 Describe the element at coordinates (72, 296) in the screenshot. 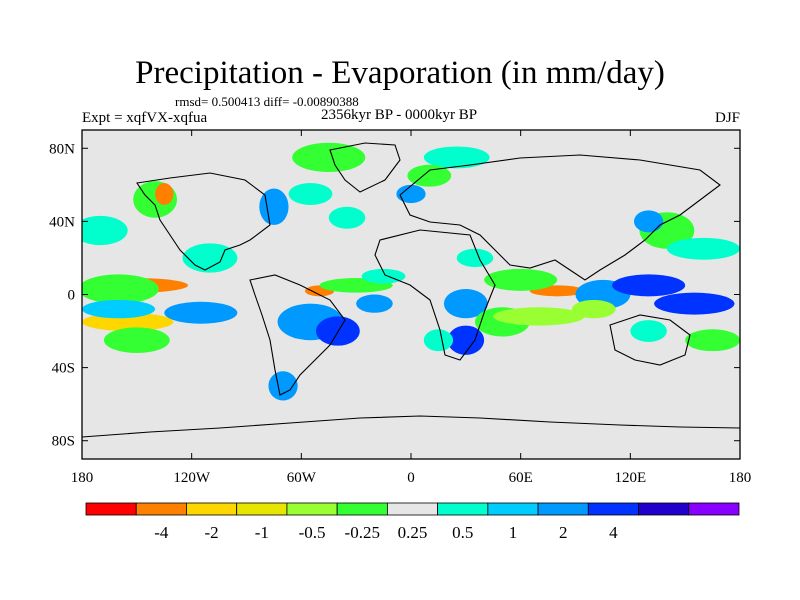

I see `y-tick-label: 0` at that location.